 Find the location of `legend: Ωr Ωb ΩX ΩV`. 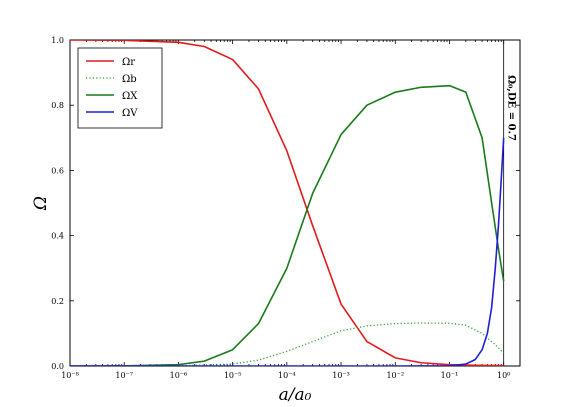

legend: Ωr Ωb ΩX ΩV is located at coordinates (120, 88).